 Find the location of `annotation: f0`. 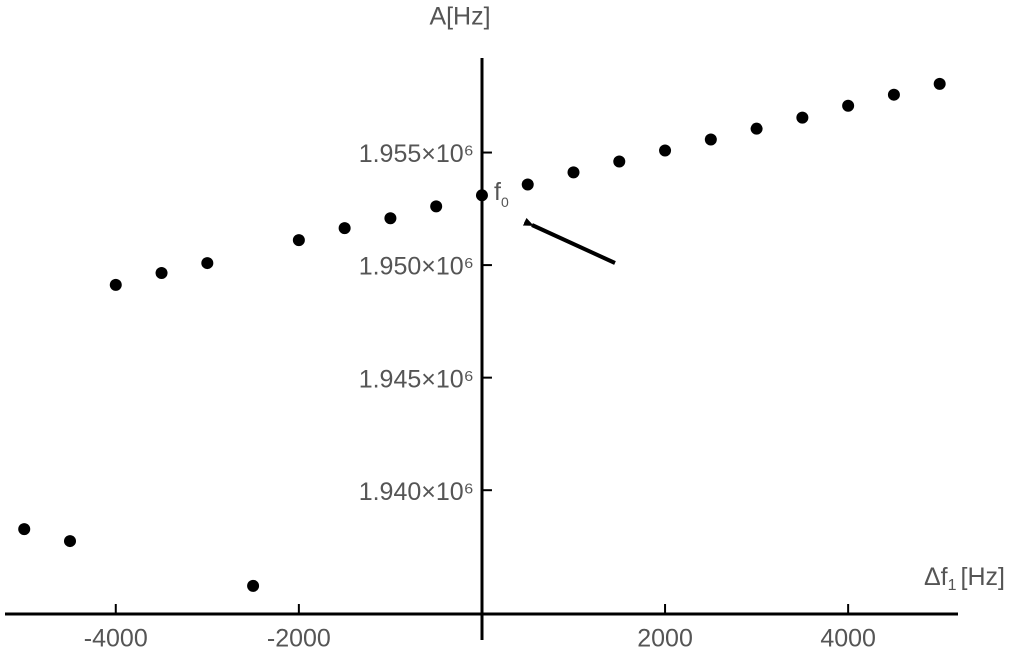

annotation: f0 is located at coordinates (501, 194).